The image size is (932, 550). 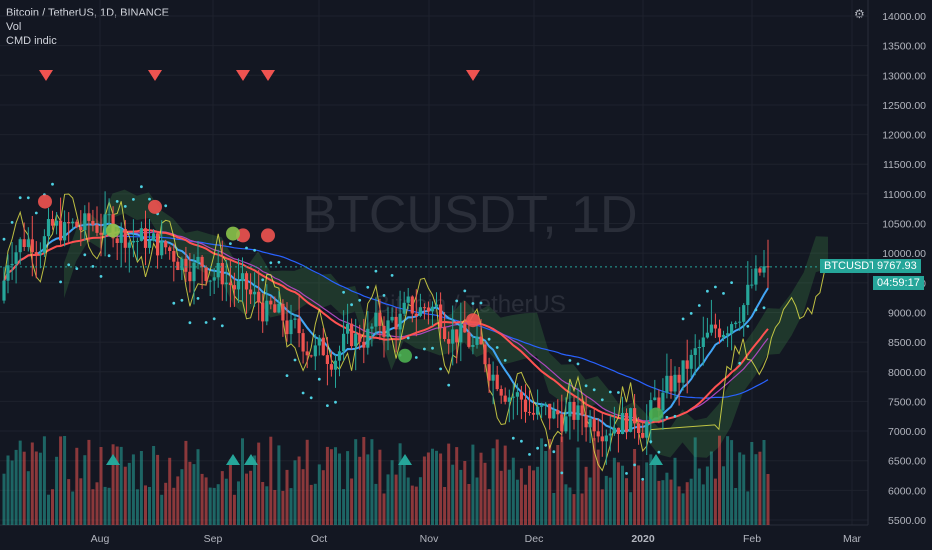 What do you see at coordinates (14, 27) in the screenshot?
I see `indicator-vol-label: Vol` at bounding box center [14, 27].